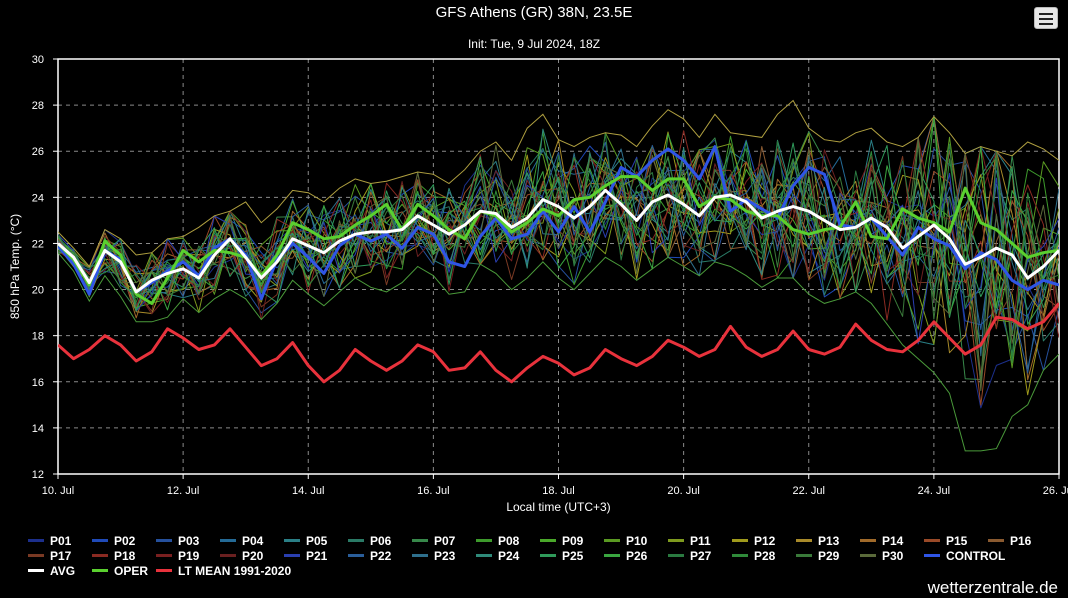 The height and width of the screenshot is (598, 1068). I want to click on legend-item-oper: OPER, so click(124, 571).